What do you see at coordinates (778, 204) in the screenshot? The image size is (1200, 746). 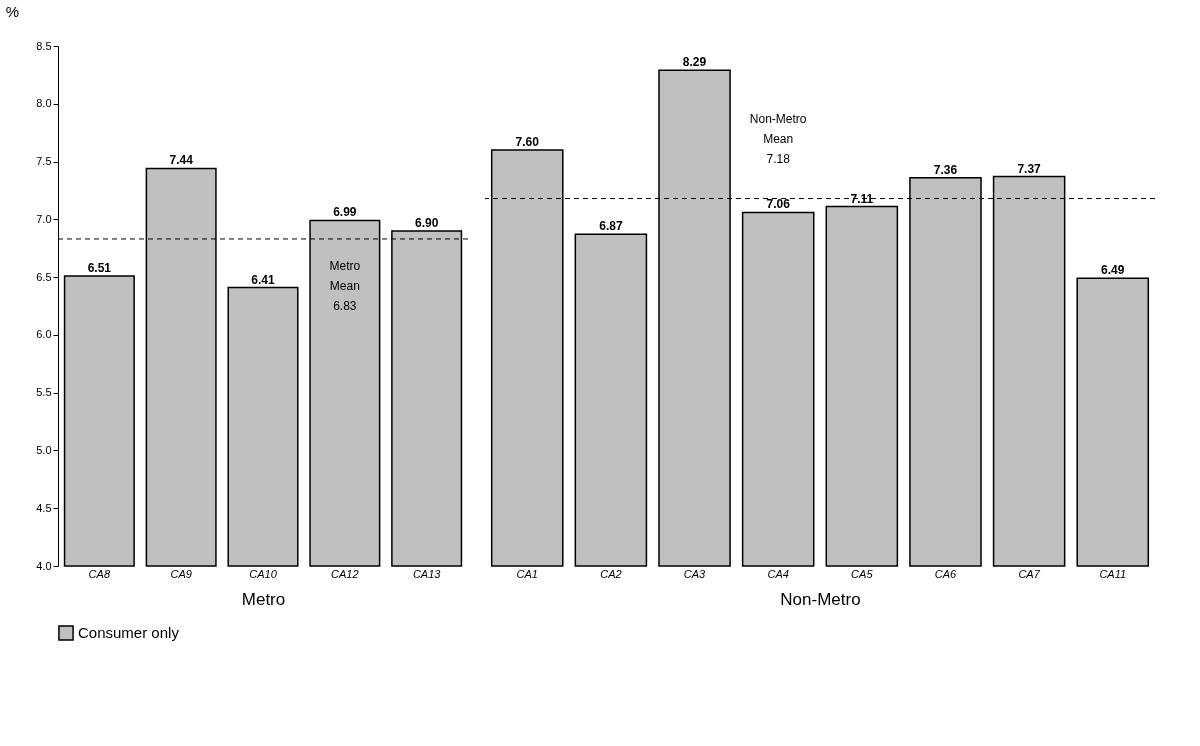 I see `data-label: 7.06` at bounding box center [778, 204].